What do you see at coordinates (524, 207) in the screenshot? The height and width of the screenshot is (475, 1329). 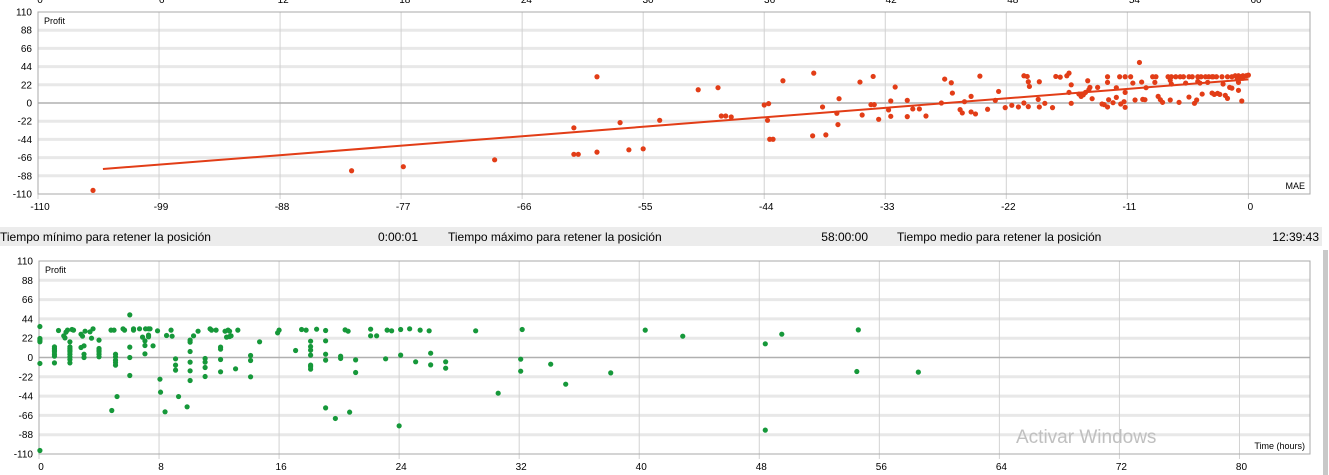 I see `x-tick-label: -66` at bounding box center [524, 207].